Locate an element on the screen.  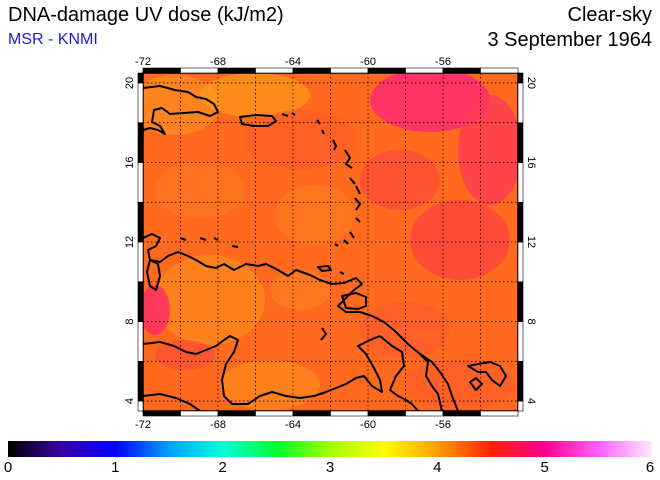
lon-tick-label-bottom: -60 is located at coordinates (368, 425).